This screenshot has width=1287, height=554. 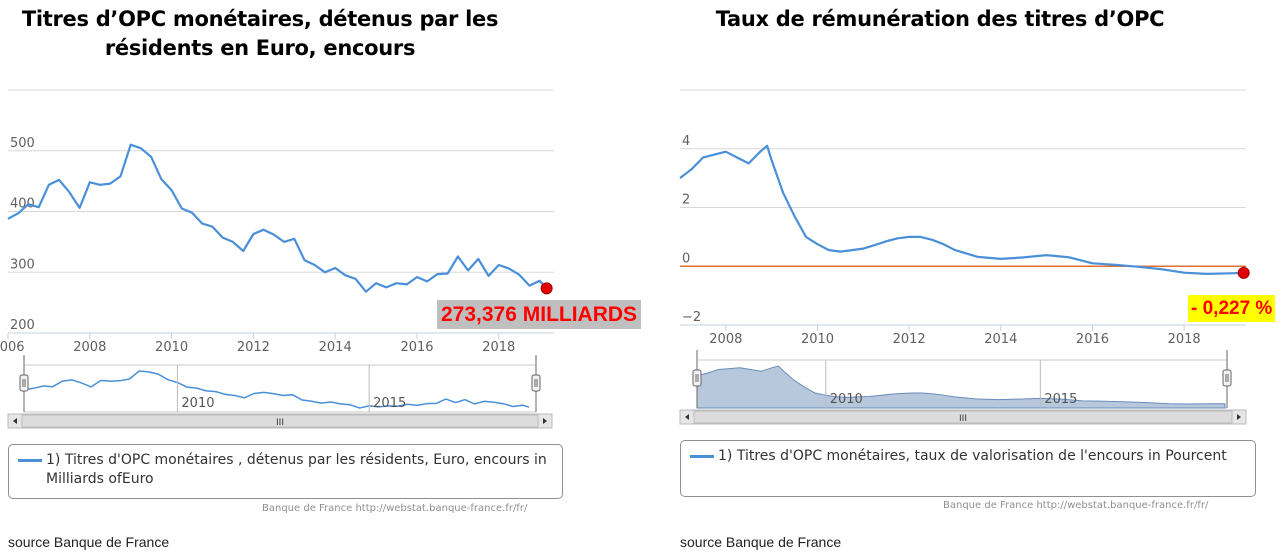 What do you see at coordinates (89, 542) in the screenshot?
I see `left-source-note: source Banque de France` at bounding box center [89, 542].